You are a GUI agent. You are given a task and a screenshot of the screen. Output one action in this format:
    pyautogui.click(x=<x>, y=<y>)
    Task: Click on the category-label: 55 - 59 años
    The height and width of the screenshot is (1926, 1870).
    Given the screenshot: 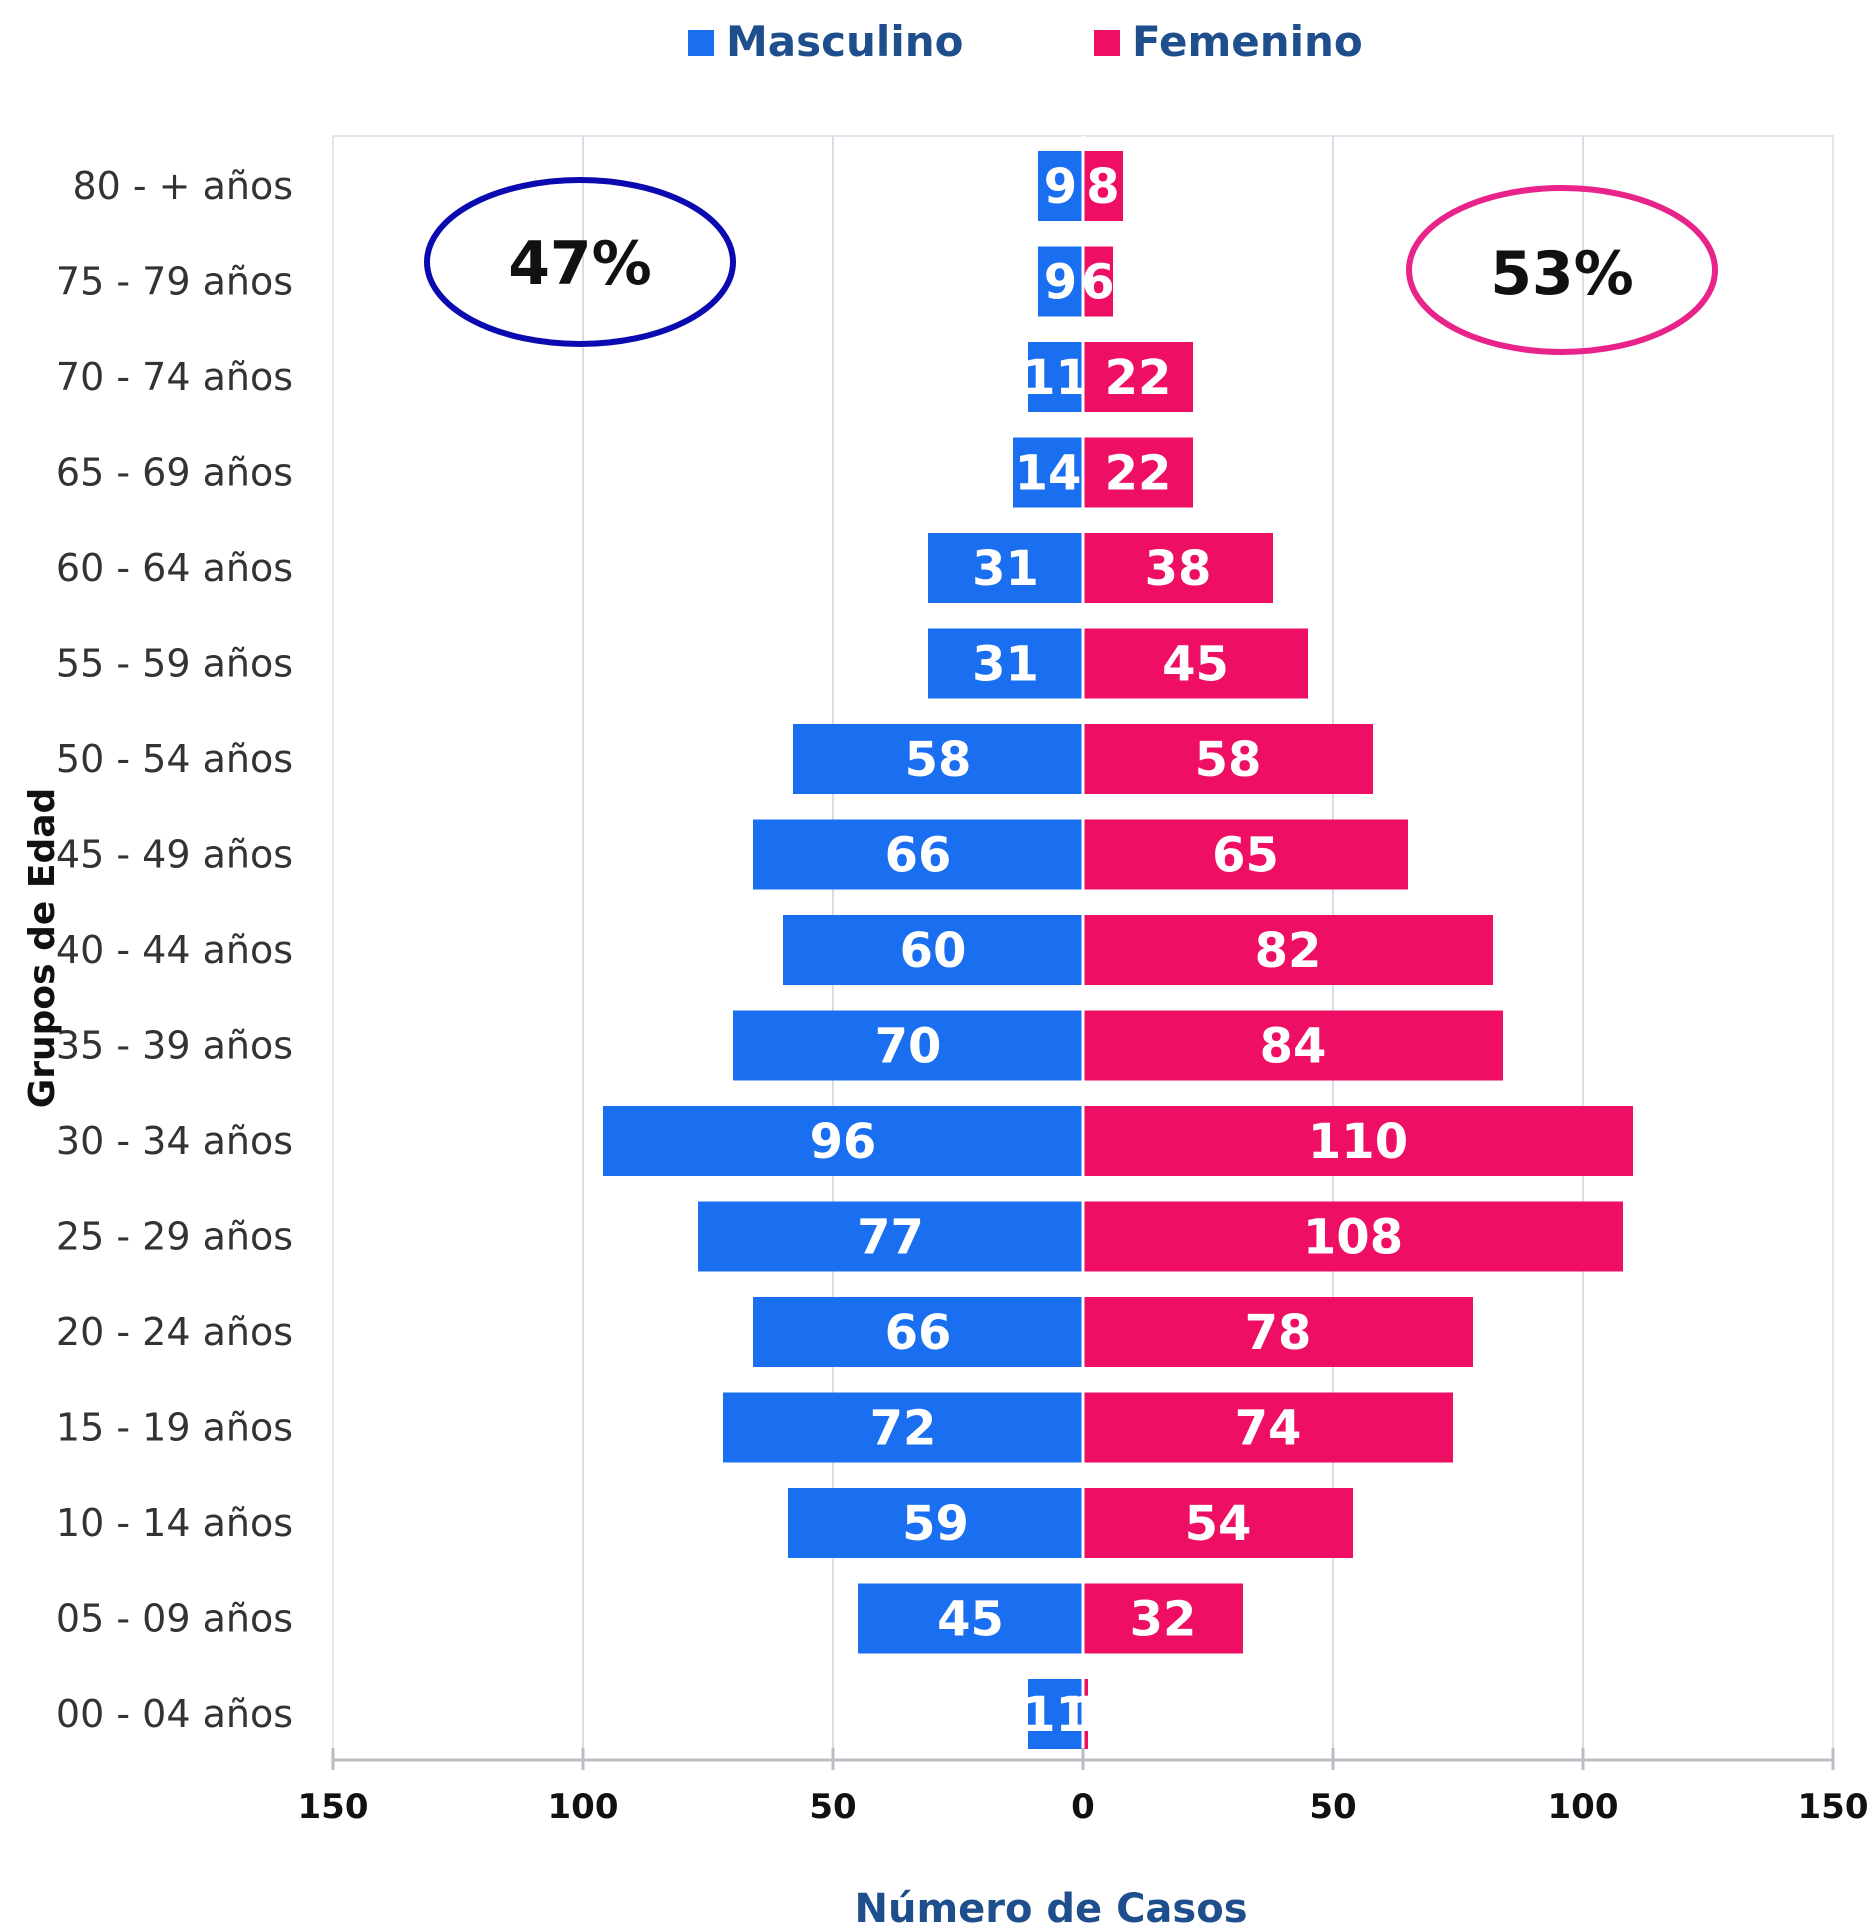 What is the action you would take?
    pyautogui.click(x=174, y=664)
    